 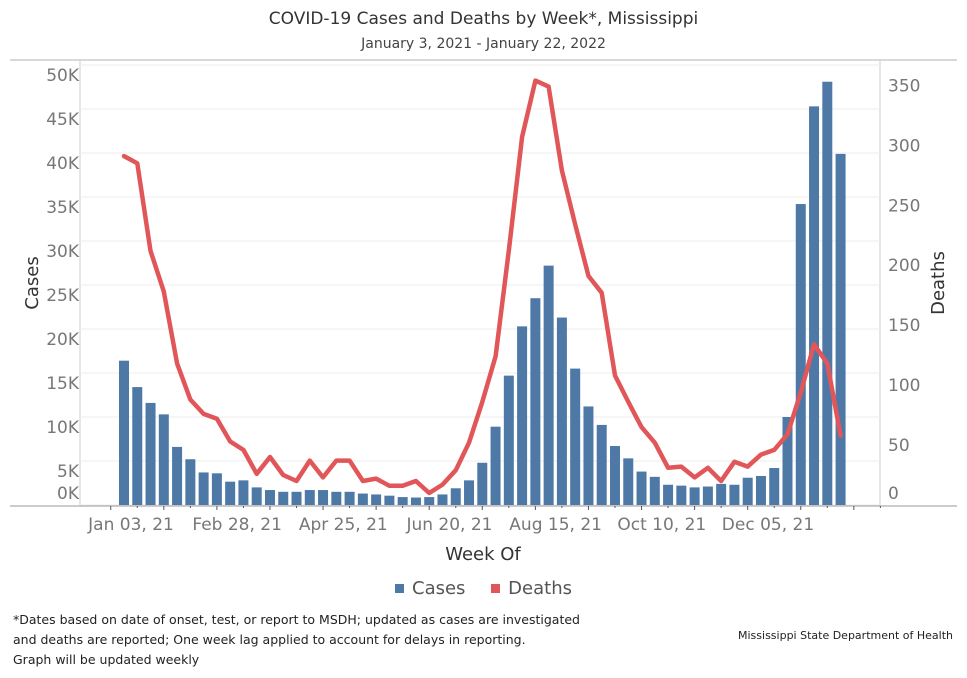 What do you see at coordinates (63, 252) in the screenshot?
I see `y-tick-label: 30K` at bounding box center [63, 252].